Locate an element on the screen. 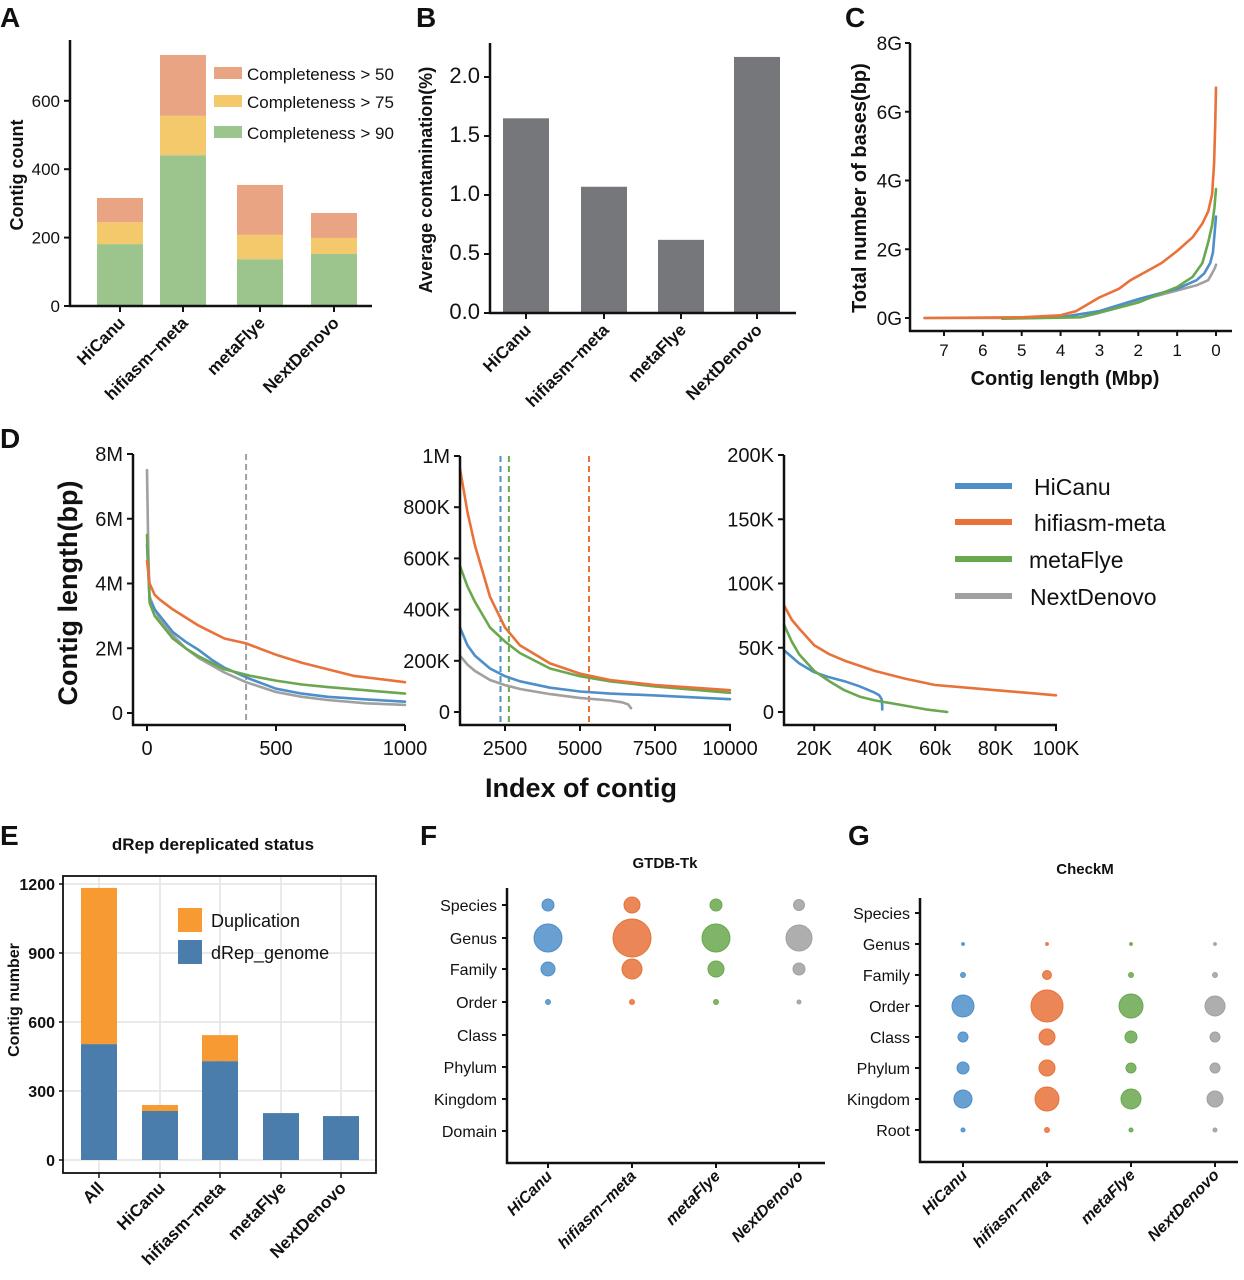 Image resolution: width=1244 pixels, height=1280 pixels. y-tick-label: 200 is located at coordinates (46, 238).